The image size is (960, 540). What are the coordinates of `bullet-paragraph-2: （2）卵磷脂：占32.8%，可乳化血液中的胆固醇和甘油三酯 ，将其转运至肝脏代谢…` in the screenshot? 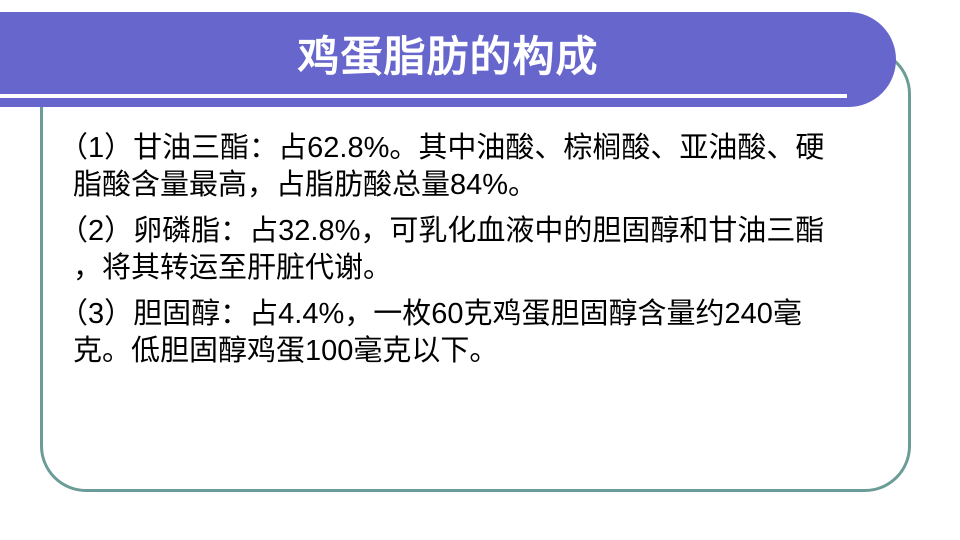 It's located at (480, 250).